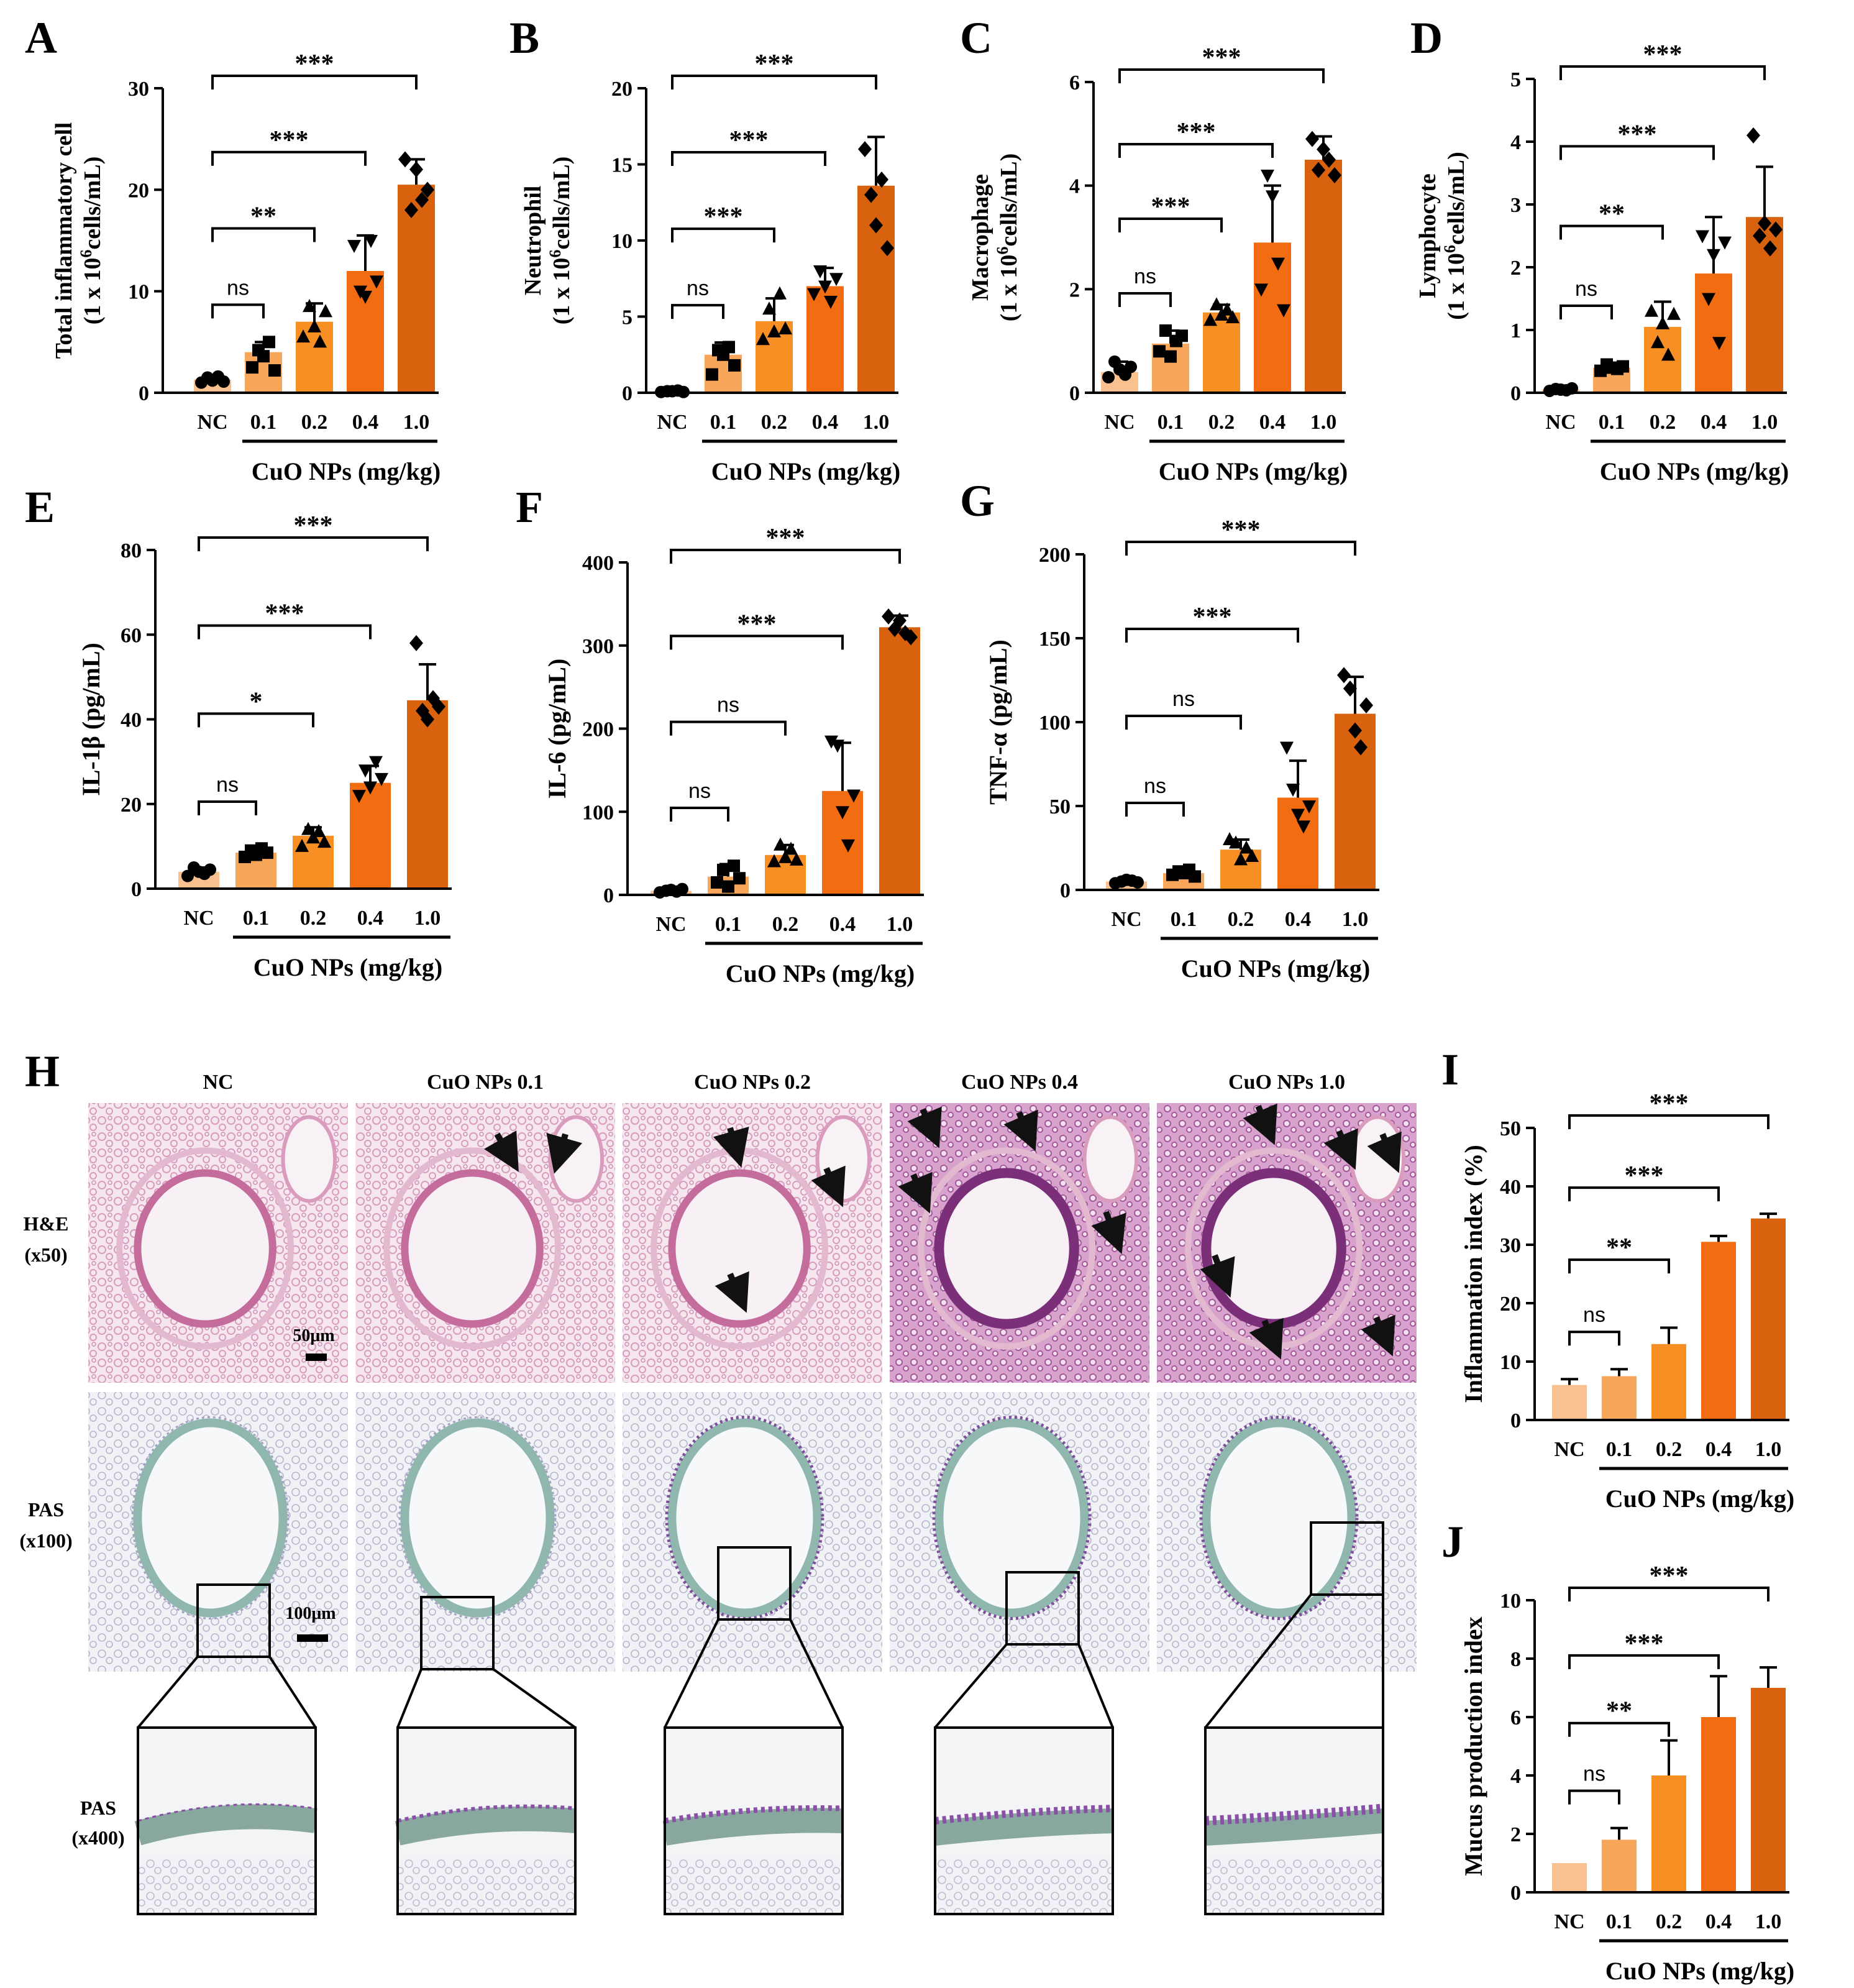 This screenshot has width=1854, height=1988. What do you see at coordinates (46, 1223) in the screenshot?
I see `histology-row-label: H&E` at bounding box center [46, 1223].